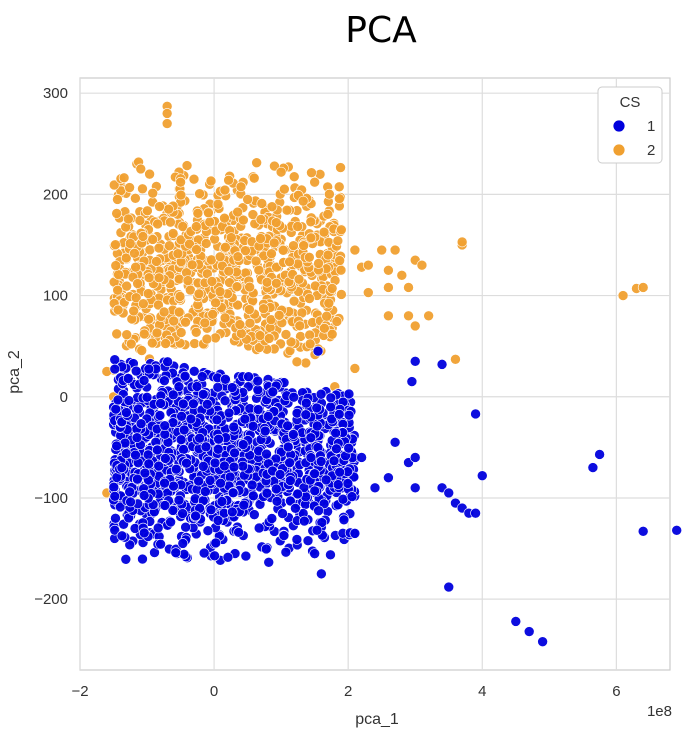 The width and height of the screenshot is (696, 744). Describe the element at coordinates (14, 372) in the screenshot. I see `y-axis-label: pca_2` at that location.